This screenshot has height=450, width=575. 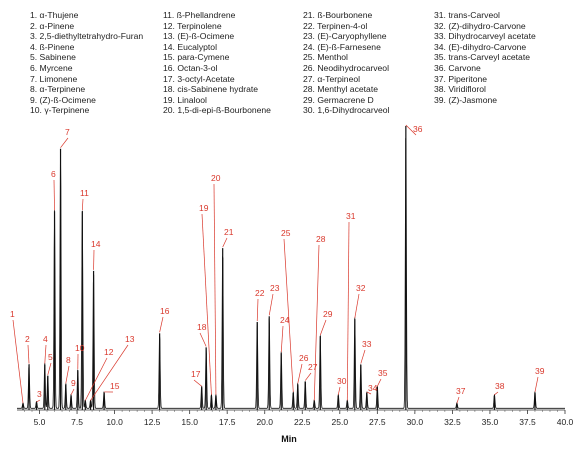 What do you see at coordinates (27, 339) in the screenshot?
I see `peak-label: 2` at bounding box center [27, 339].